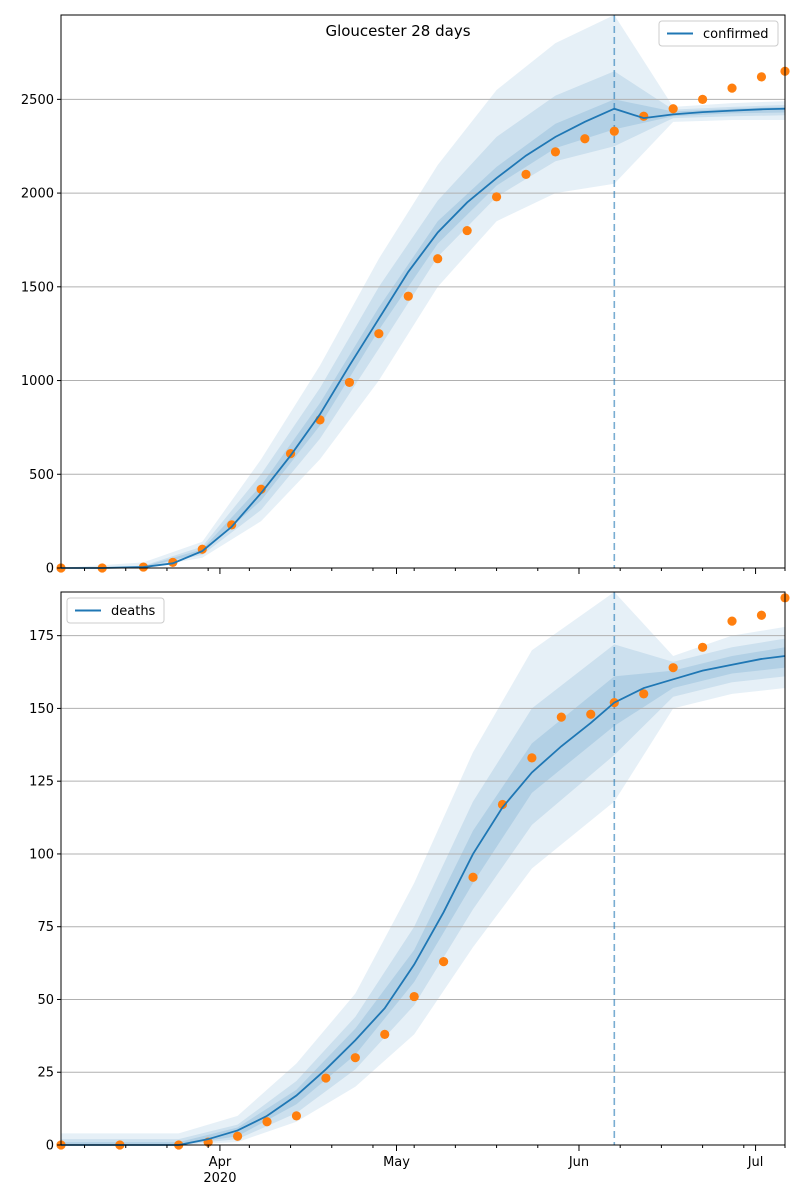  I want to click on y-tick-label: 25, so click(45, 1073).